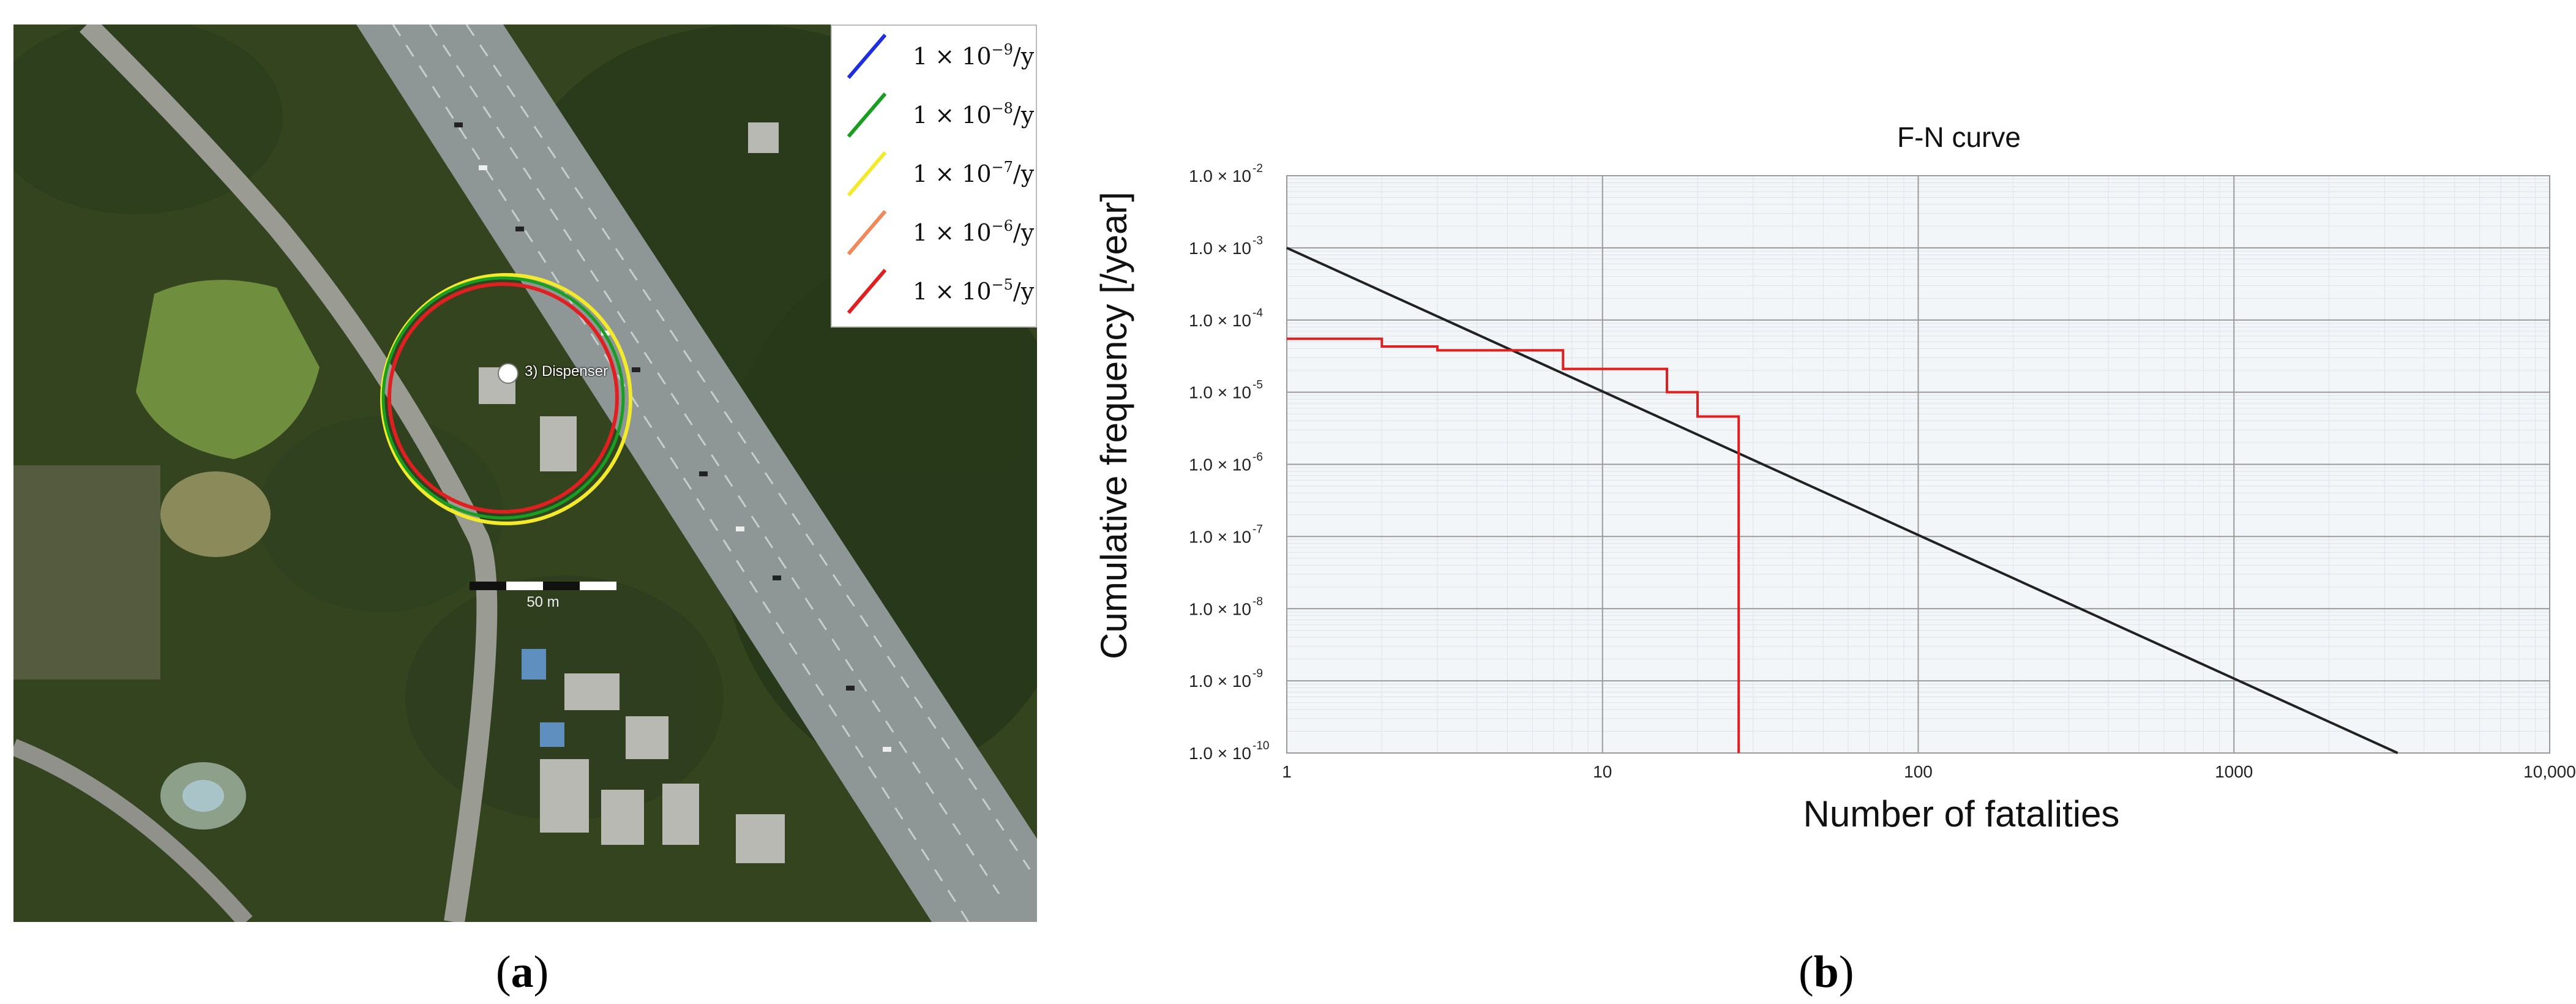 The image size is (2576, 1004). I want to click on y-tick-exponent: -7, so click(1258, 529).